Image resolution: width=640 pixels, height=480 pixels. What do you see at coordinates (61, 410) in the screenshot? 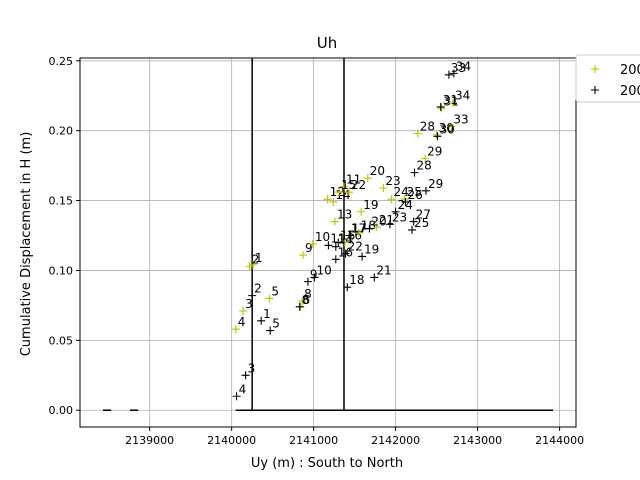
I see `y-tick-label: 0.00` at bounding box center [61, 410].